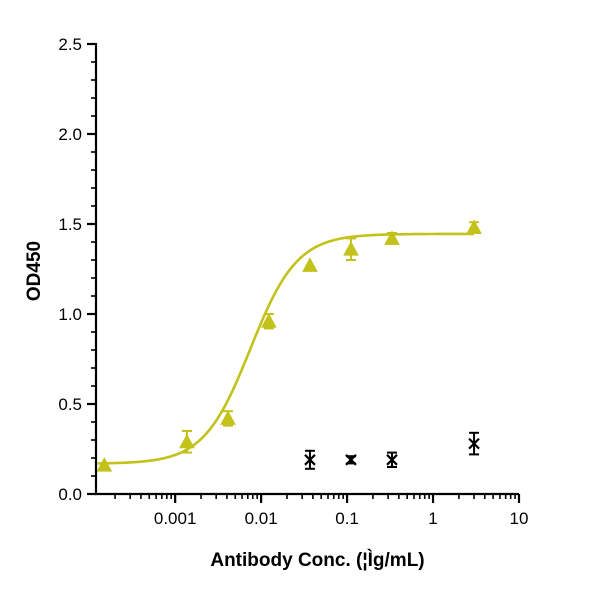  What do you see at coordinates (519, 518) in the screenshot?
I see `x-tick-label: 10` at bounding box center [519, 518].